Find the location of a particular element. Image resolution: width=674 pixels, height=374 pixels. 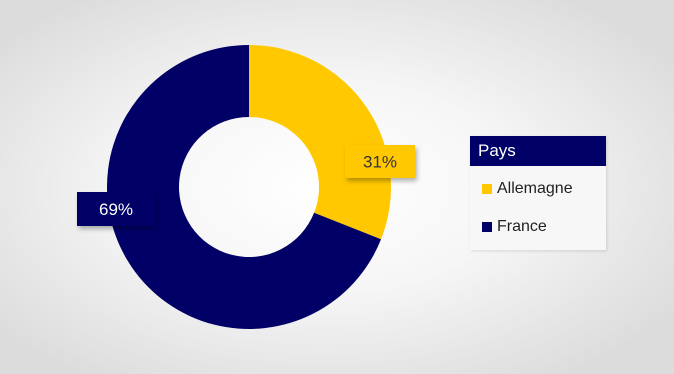

data-label-box-france is located at coordinates (116, 209).